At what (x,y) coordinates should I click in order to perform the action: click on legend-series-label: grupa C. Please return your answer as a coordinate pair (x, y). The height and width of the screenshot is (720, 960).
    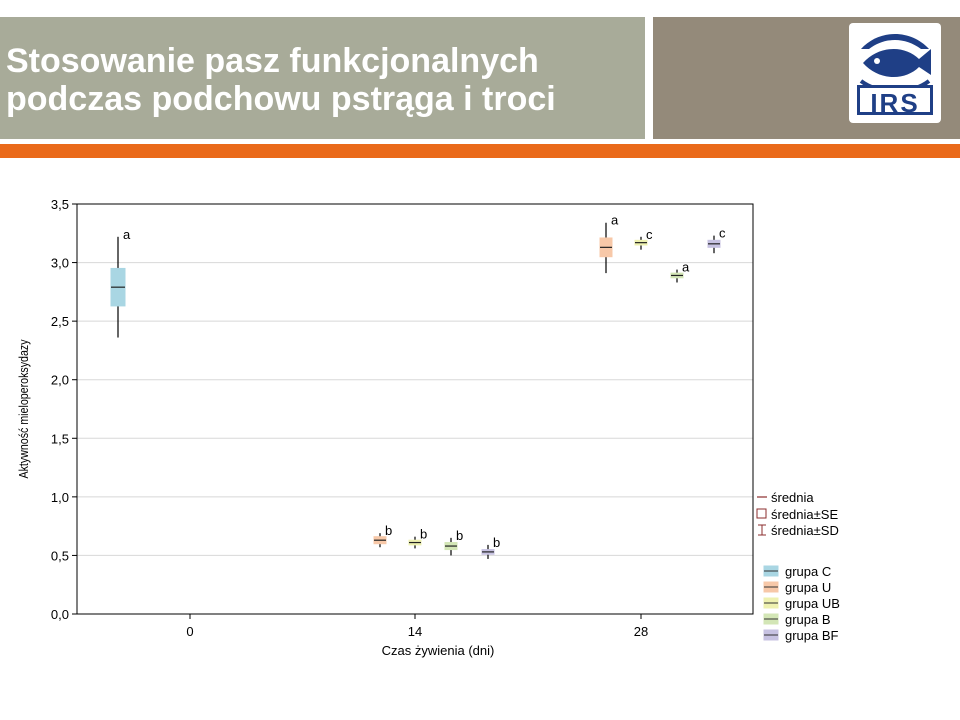
    Looking at the image, I should click on (808, 571).